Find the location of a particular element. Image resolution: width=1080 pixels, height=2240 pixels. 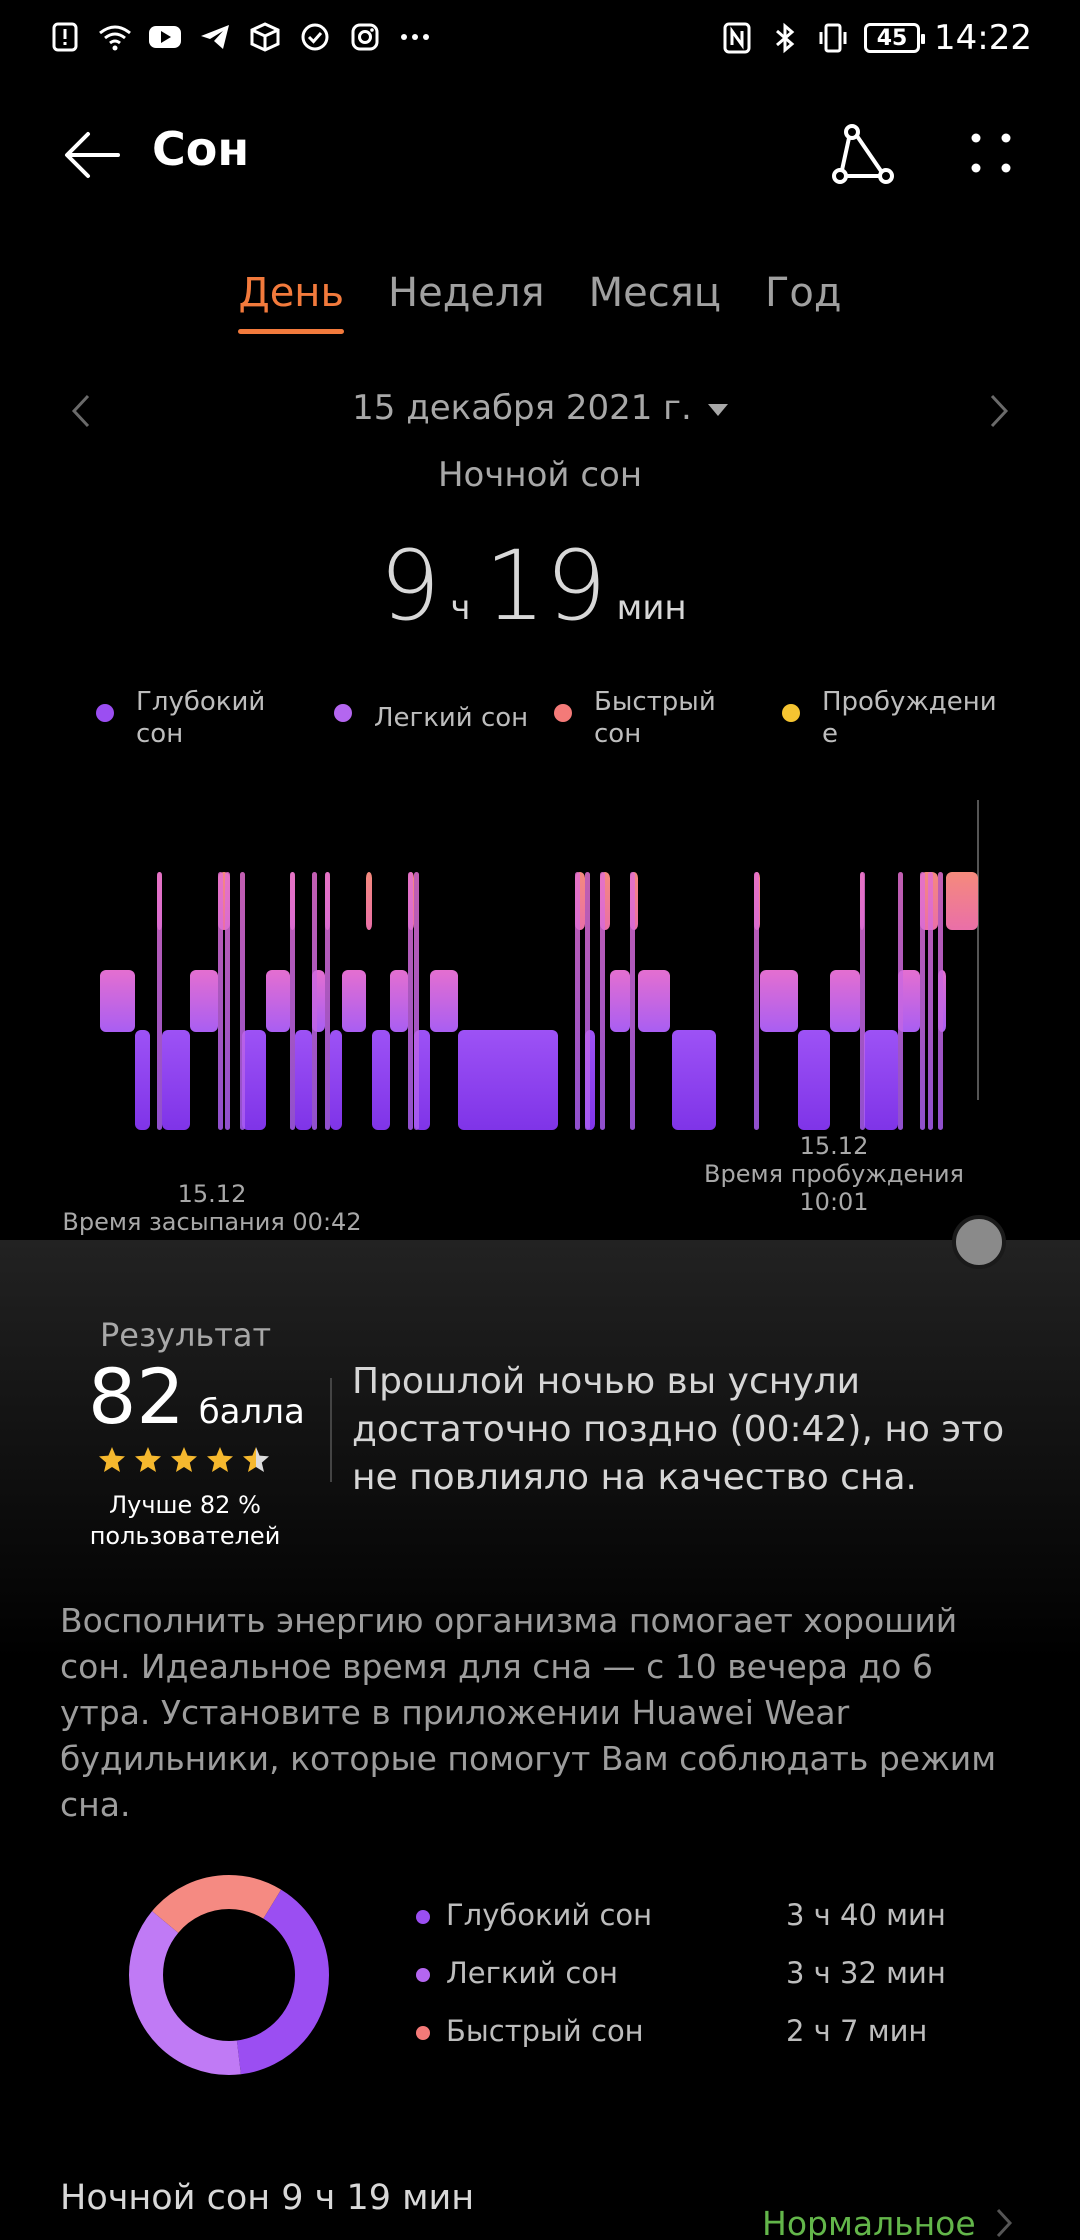

date-selector: 15 декабря 2021 г. is located at coordinates (540, 412).